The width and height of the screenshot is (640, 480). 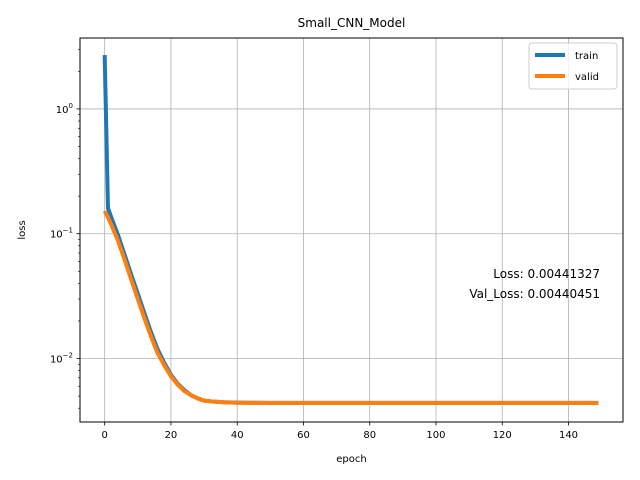 I want to click on legend-label-train: train, so click(x=586, y=56).